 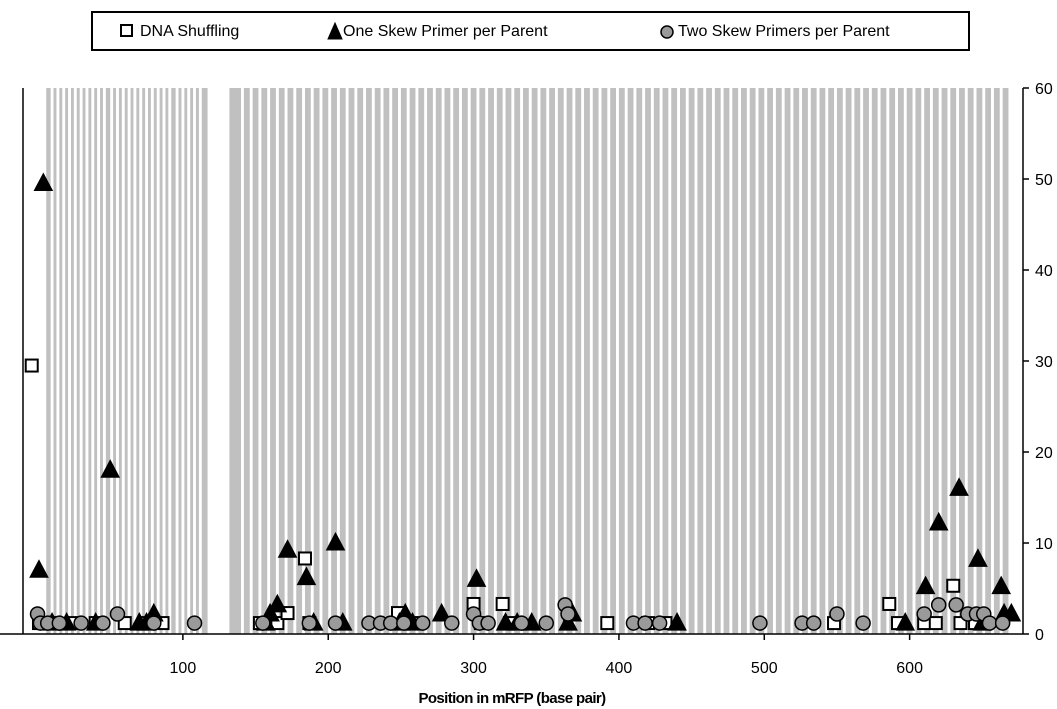 What do you see at coordinates (909, 668) in the screenshot?
I see `x-tick-label: 600` at bounding box center [909, 668].